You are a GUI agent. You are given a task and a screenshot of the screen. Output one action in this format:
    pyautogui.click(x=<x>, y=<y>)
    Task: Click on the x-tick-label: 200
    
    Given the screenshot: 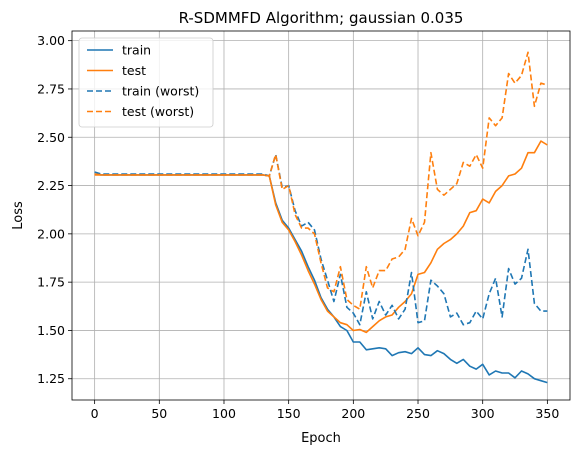 What is the action you would take?
    pyautogui.click(x=353, y=413)
    